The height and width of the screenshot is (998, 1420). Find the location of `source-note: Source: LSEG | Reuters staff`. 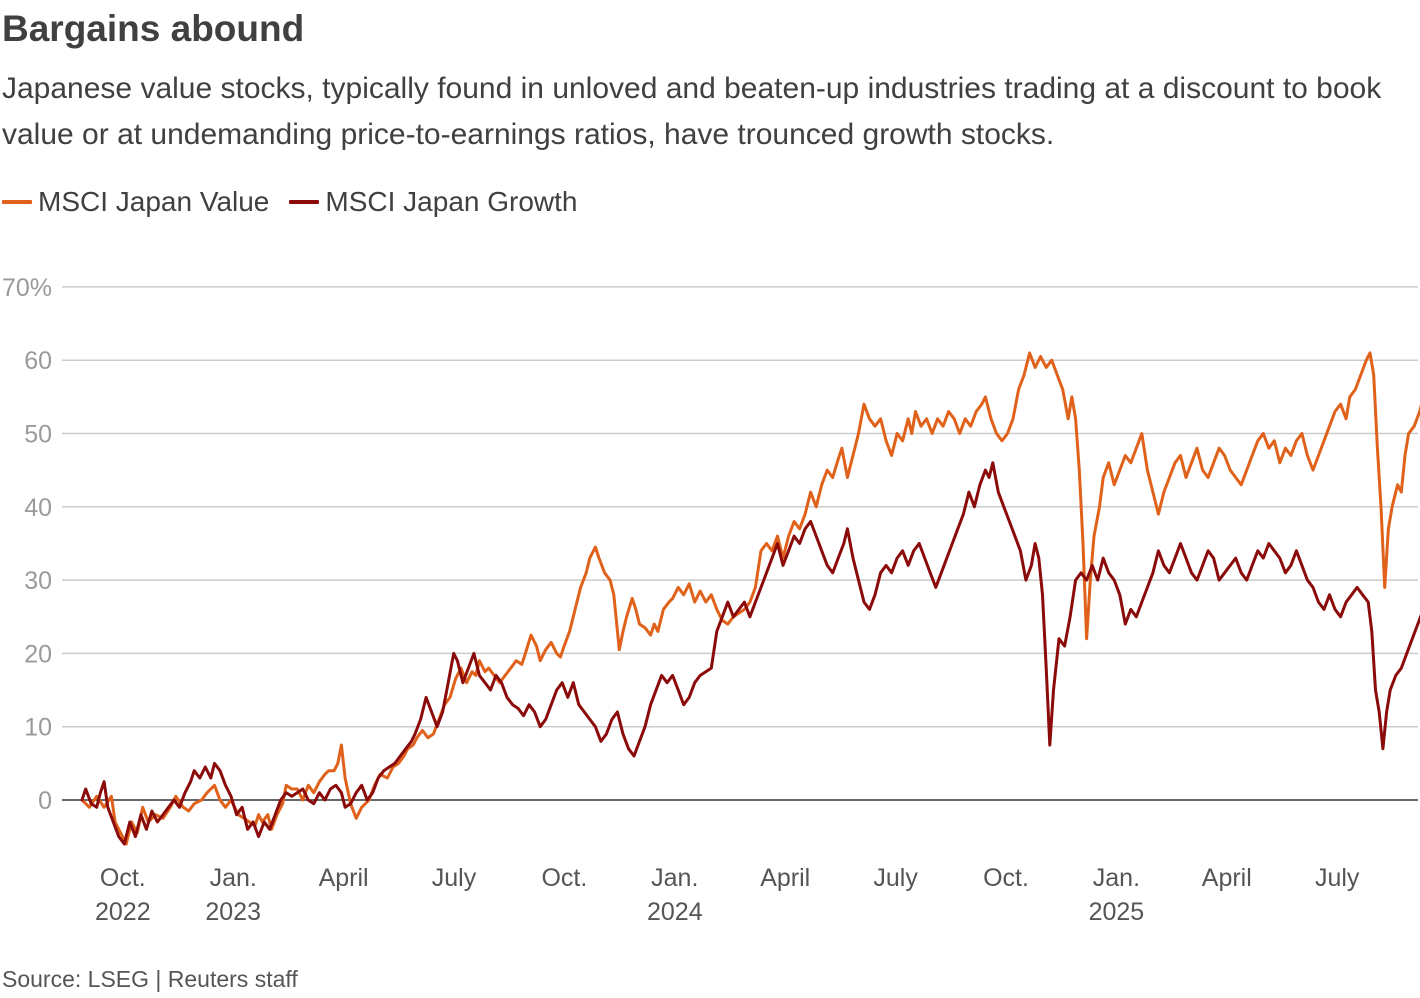

source-note: Source: LSEG | Reuters staff is located at coordinates (150, 979).